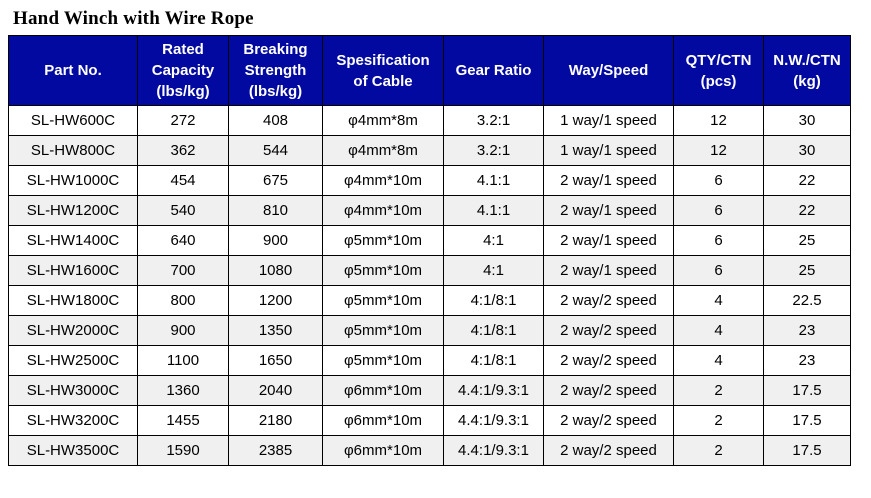 This screenshot has height=498, width=871. What do you see at coordinates (275, 270) in the screenshot?
I see `cell-breaking-strength: 1080` at bounding box center [275, 270].